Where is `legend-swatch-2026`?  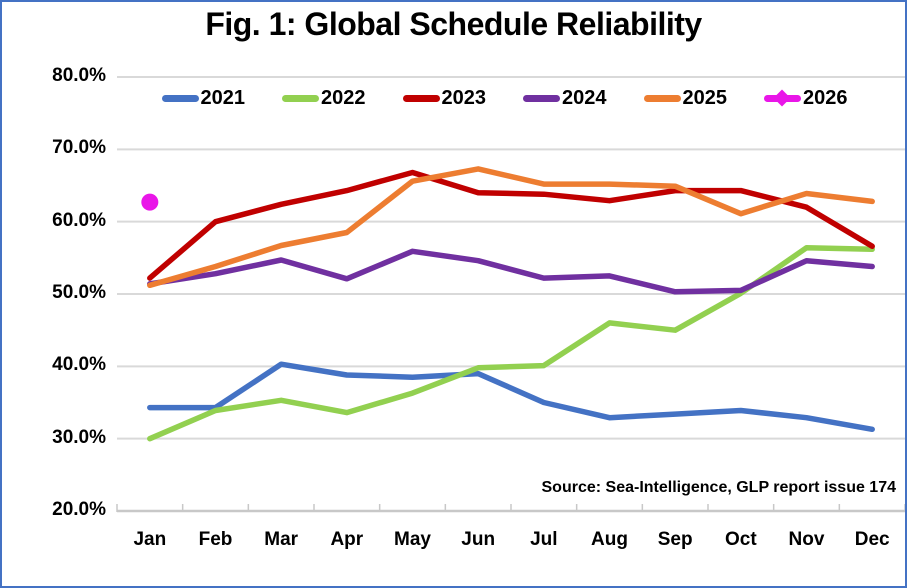 legend-swatch-2026 is located at coordinates (782, 98).